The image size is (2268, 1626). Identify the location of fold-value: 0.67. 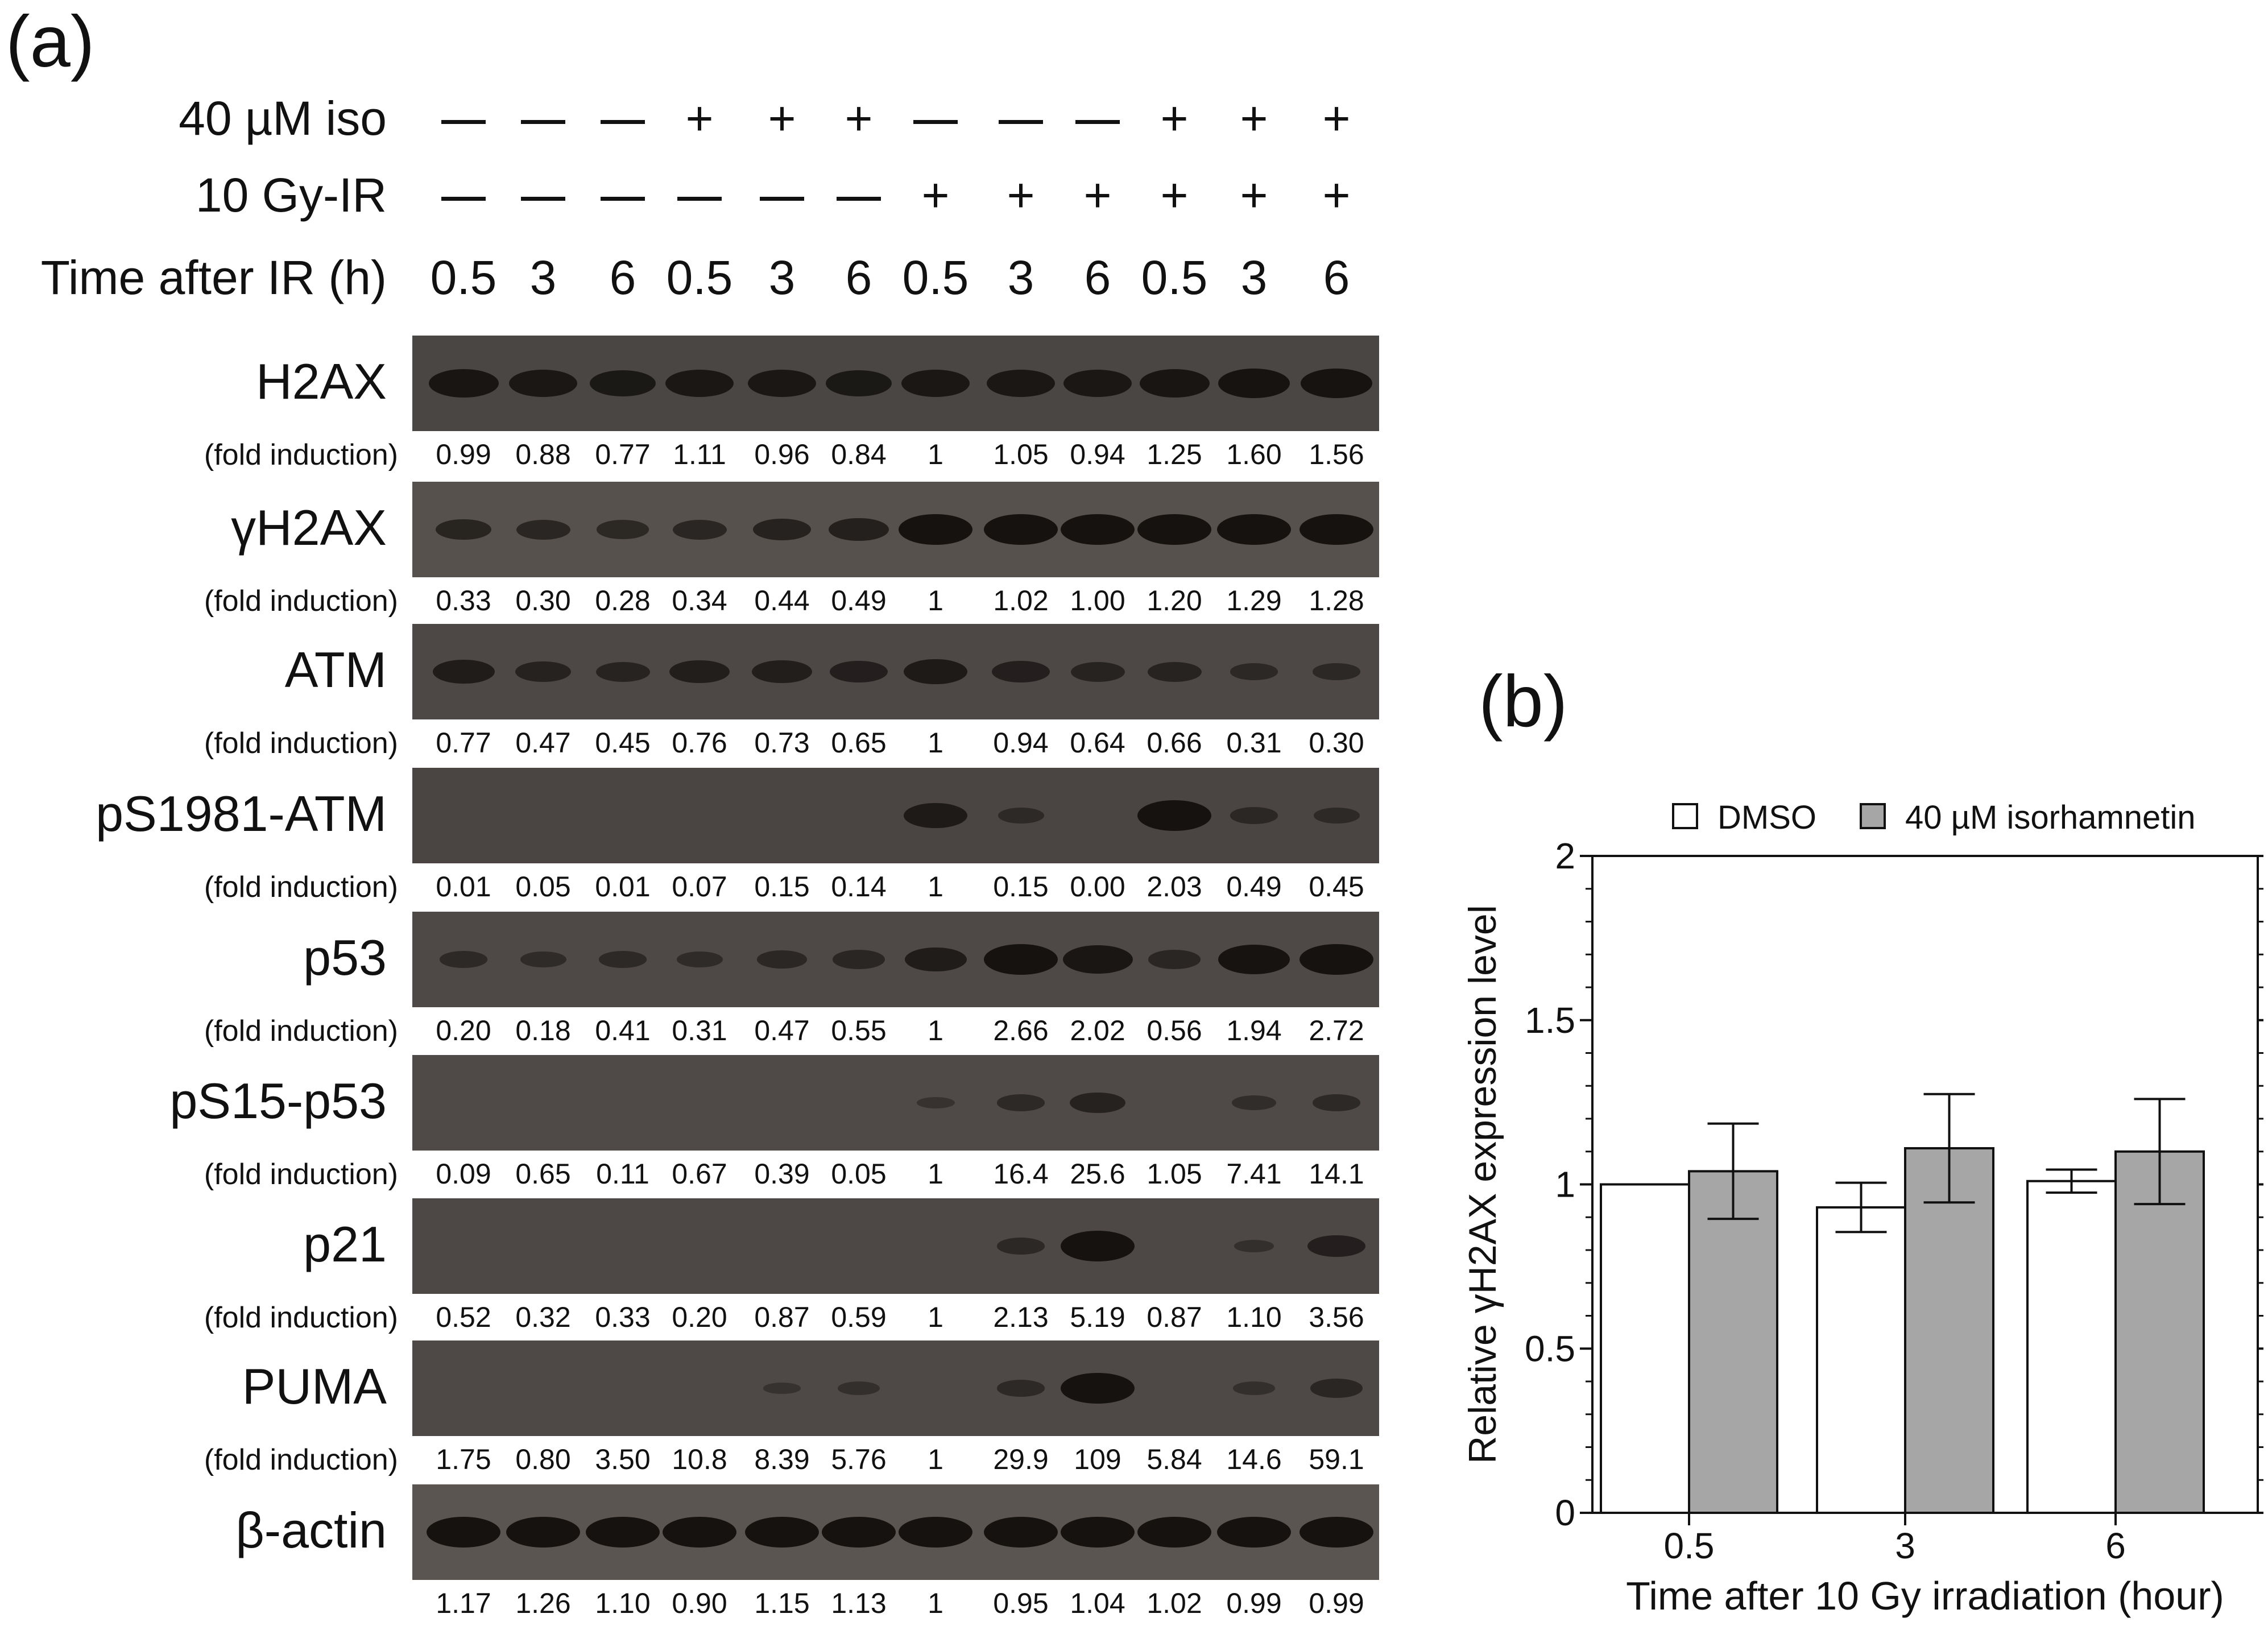
(700, 1174).